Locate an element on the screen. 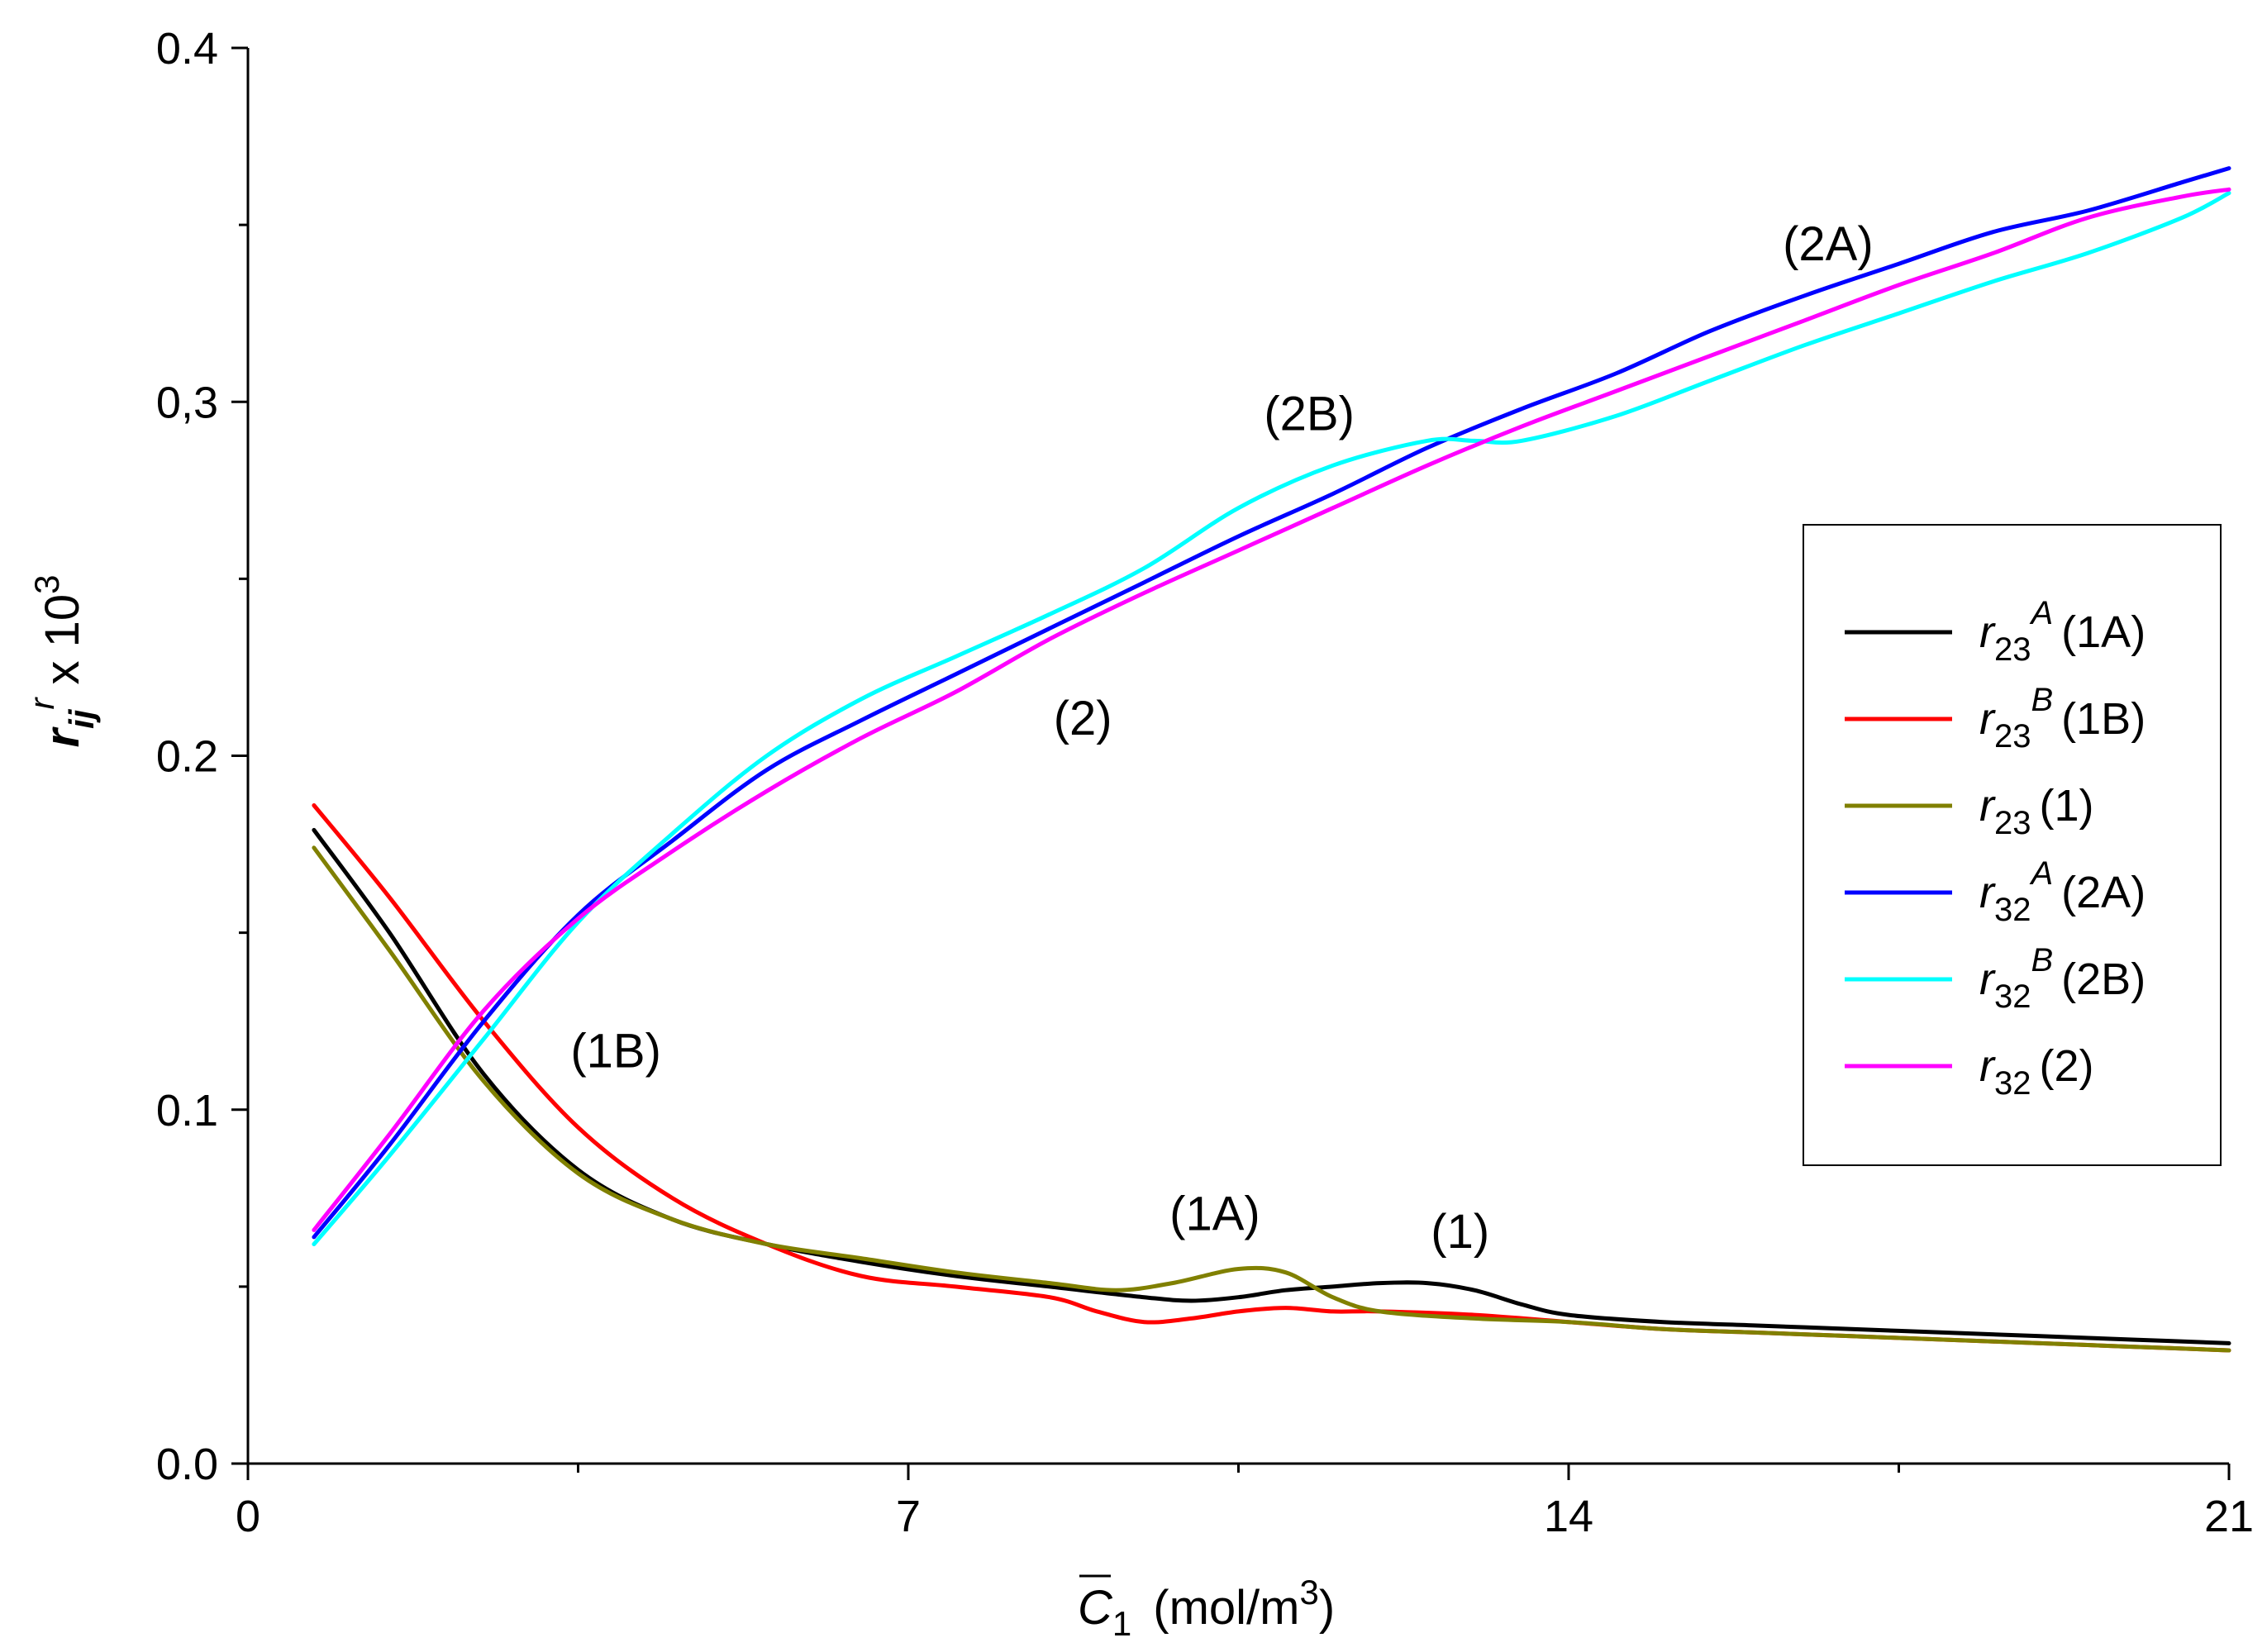 This screenshot has width=2267, height=1652. x-axis-title-units-close: ) is located at coordinates (1327, 1608).